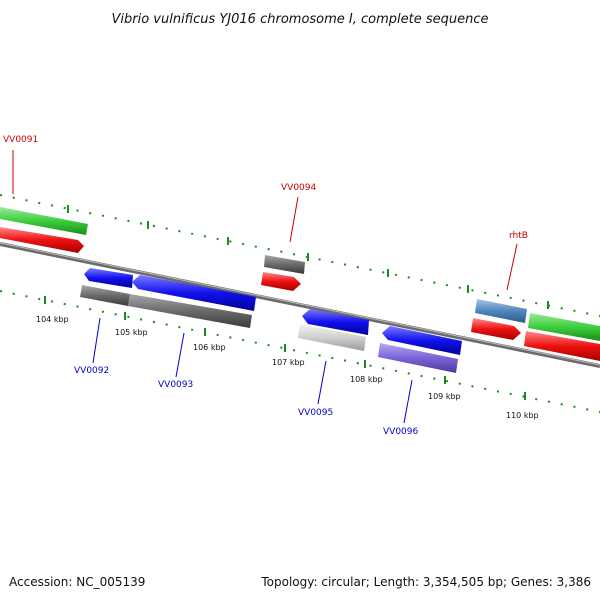  What do you see at coordinates (332, 337) in the screenshot?
I see `vv0095-cds-bar` at bounding box center [332, 337].